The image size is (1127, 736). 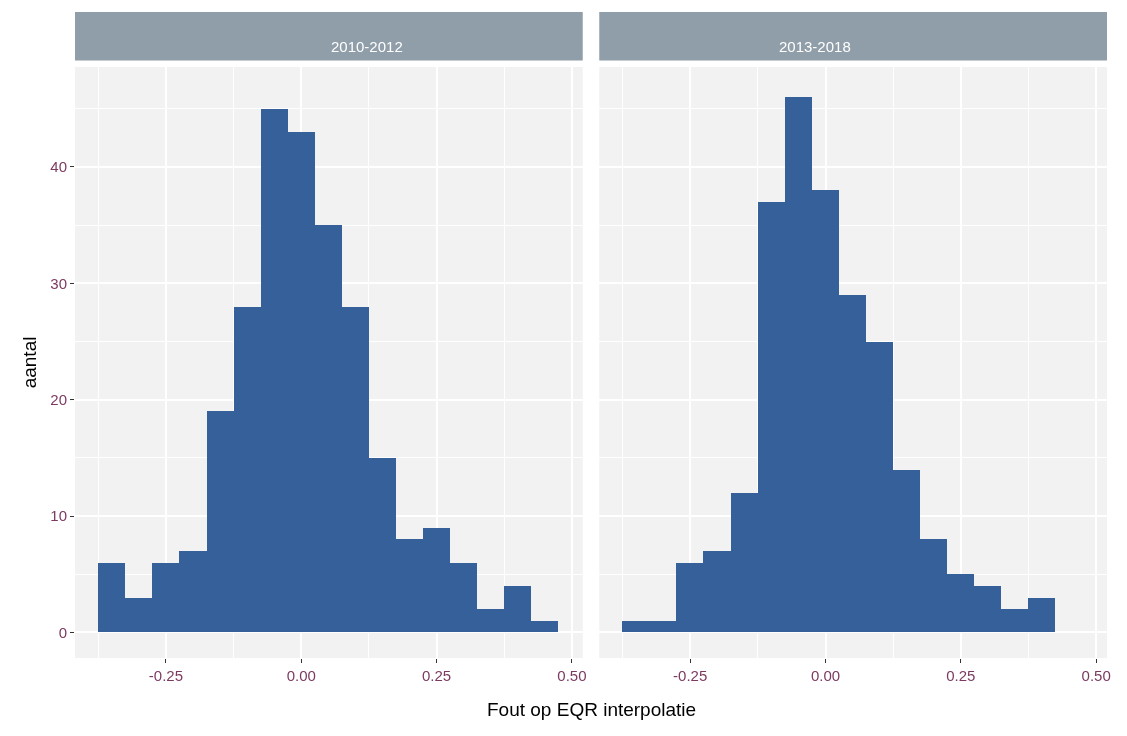 I want to click on y-tick-label: 30, so click(x=58, y=283).